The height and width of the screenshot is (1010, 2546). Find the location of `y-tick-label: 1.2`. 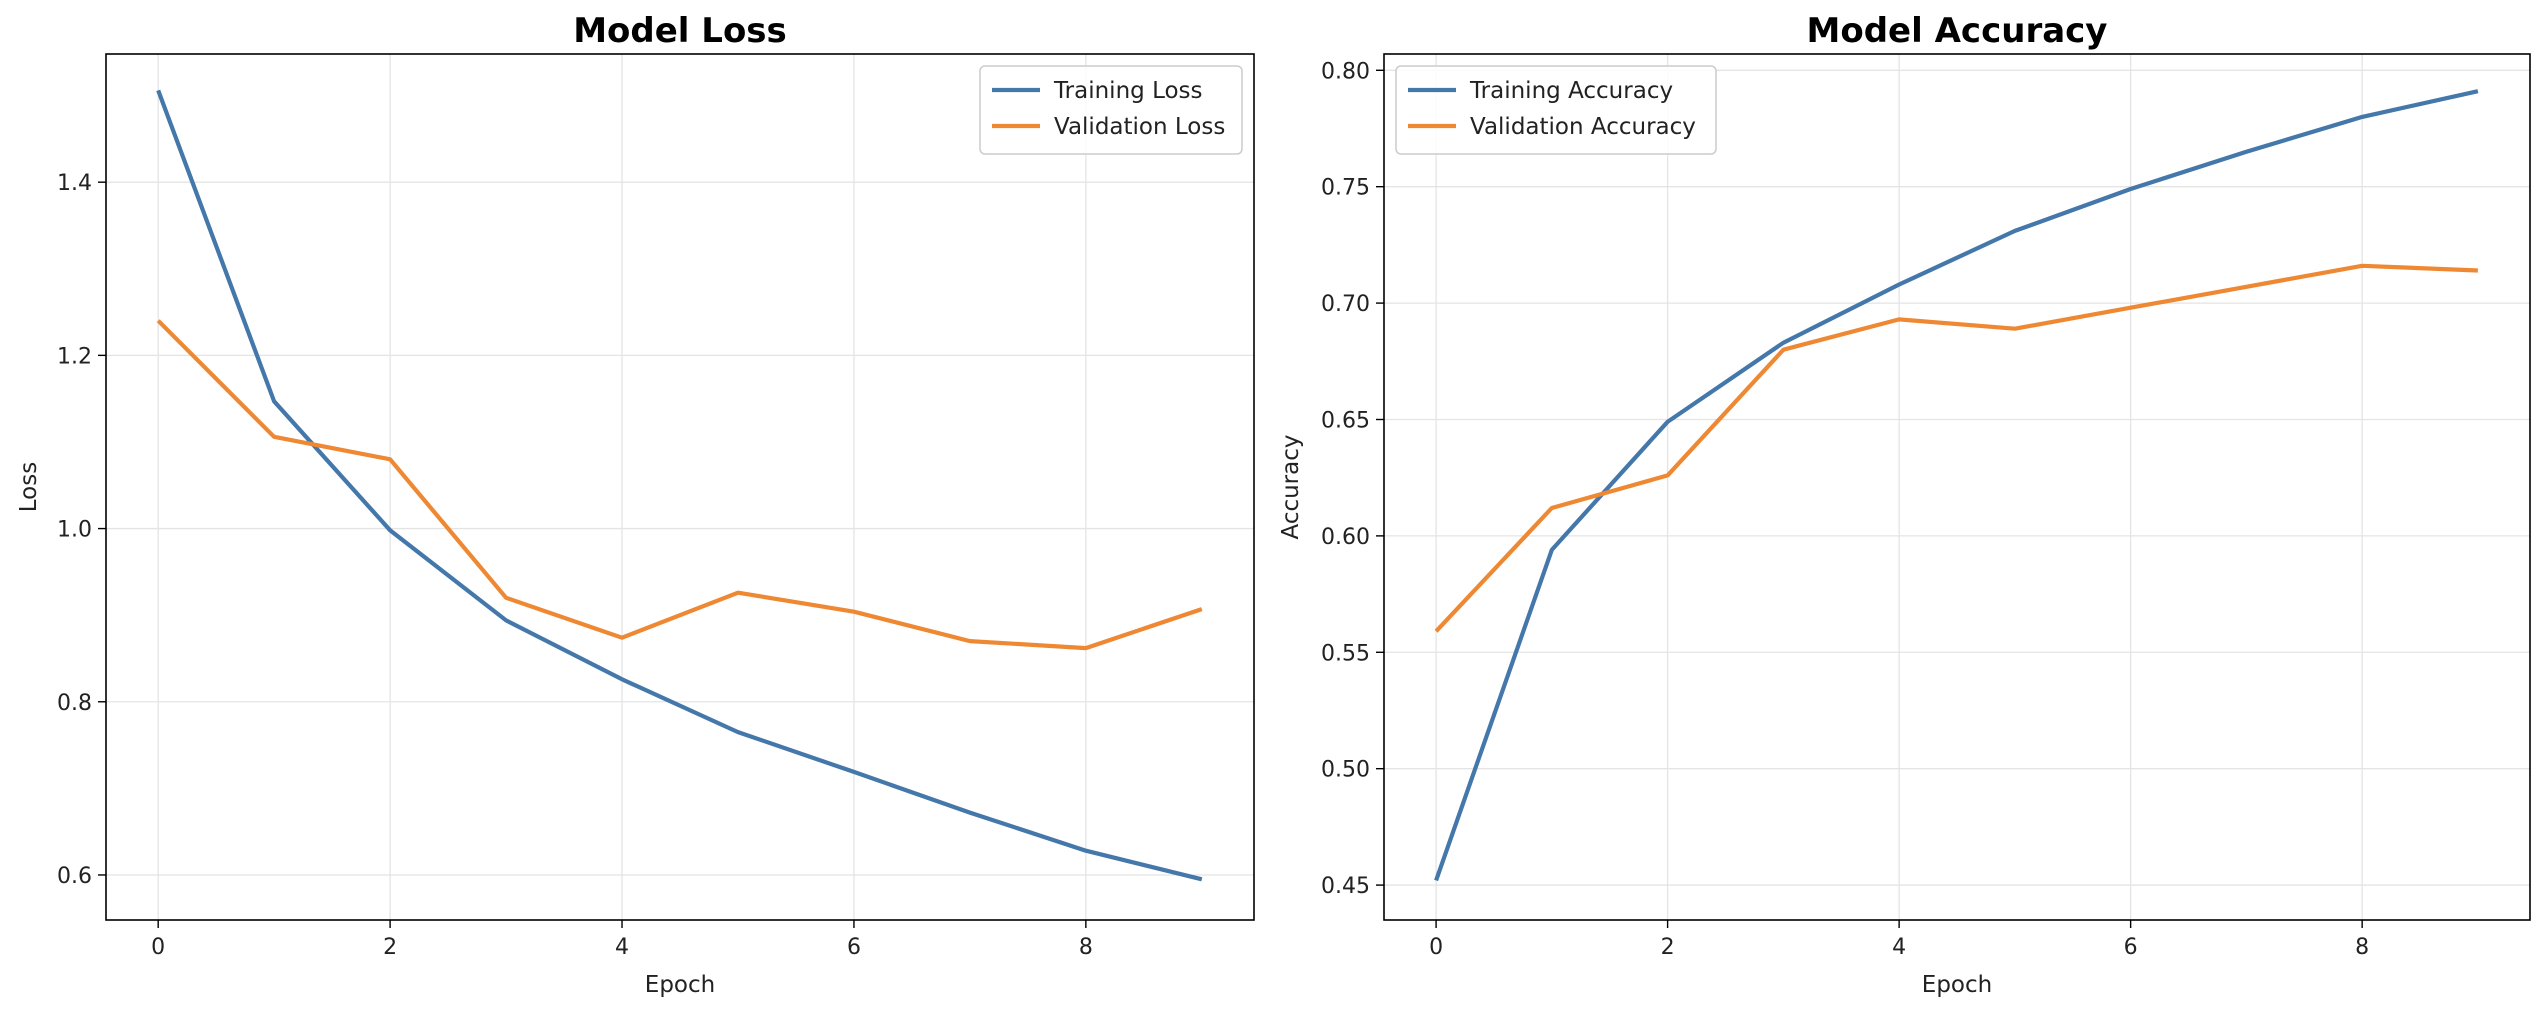

y-tick-label: 1.2 is located at coordinates (74, 356).